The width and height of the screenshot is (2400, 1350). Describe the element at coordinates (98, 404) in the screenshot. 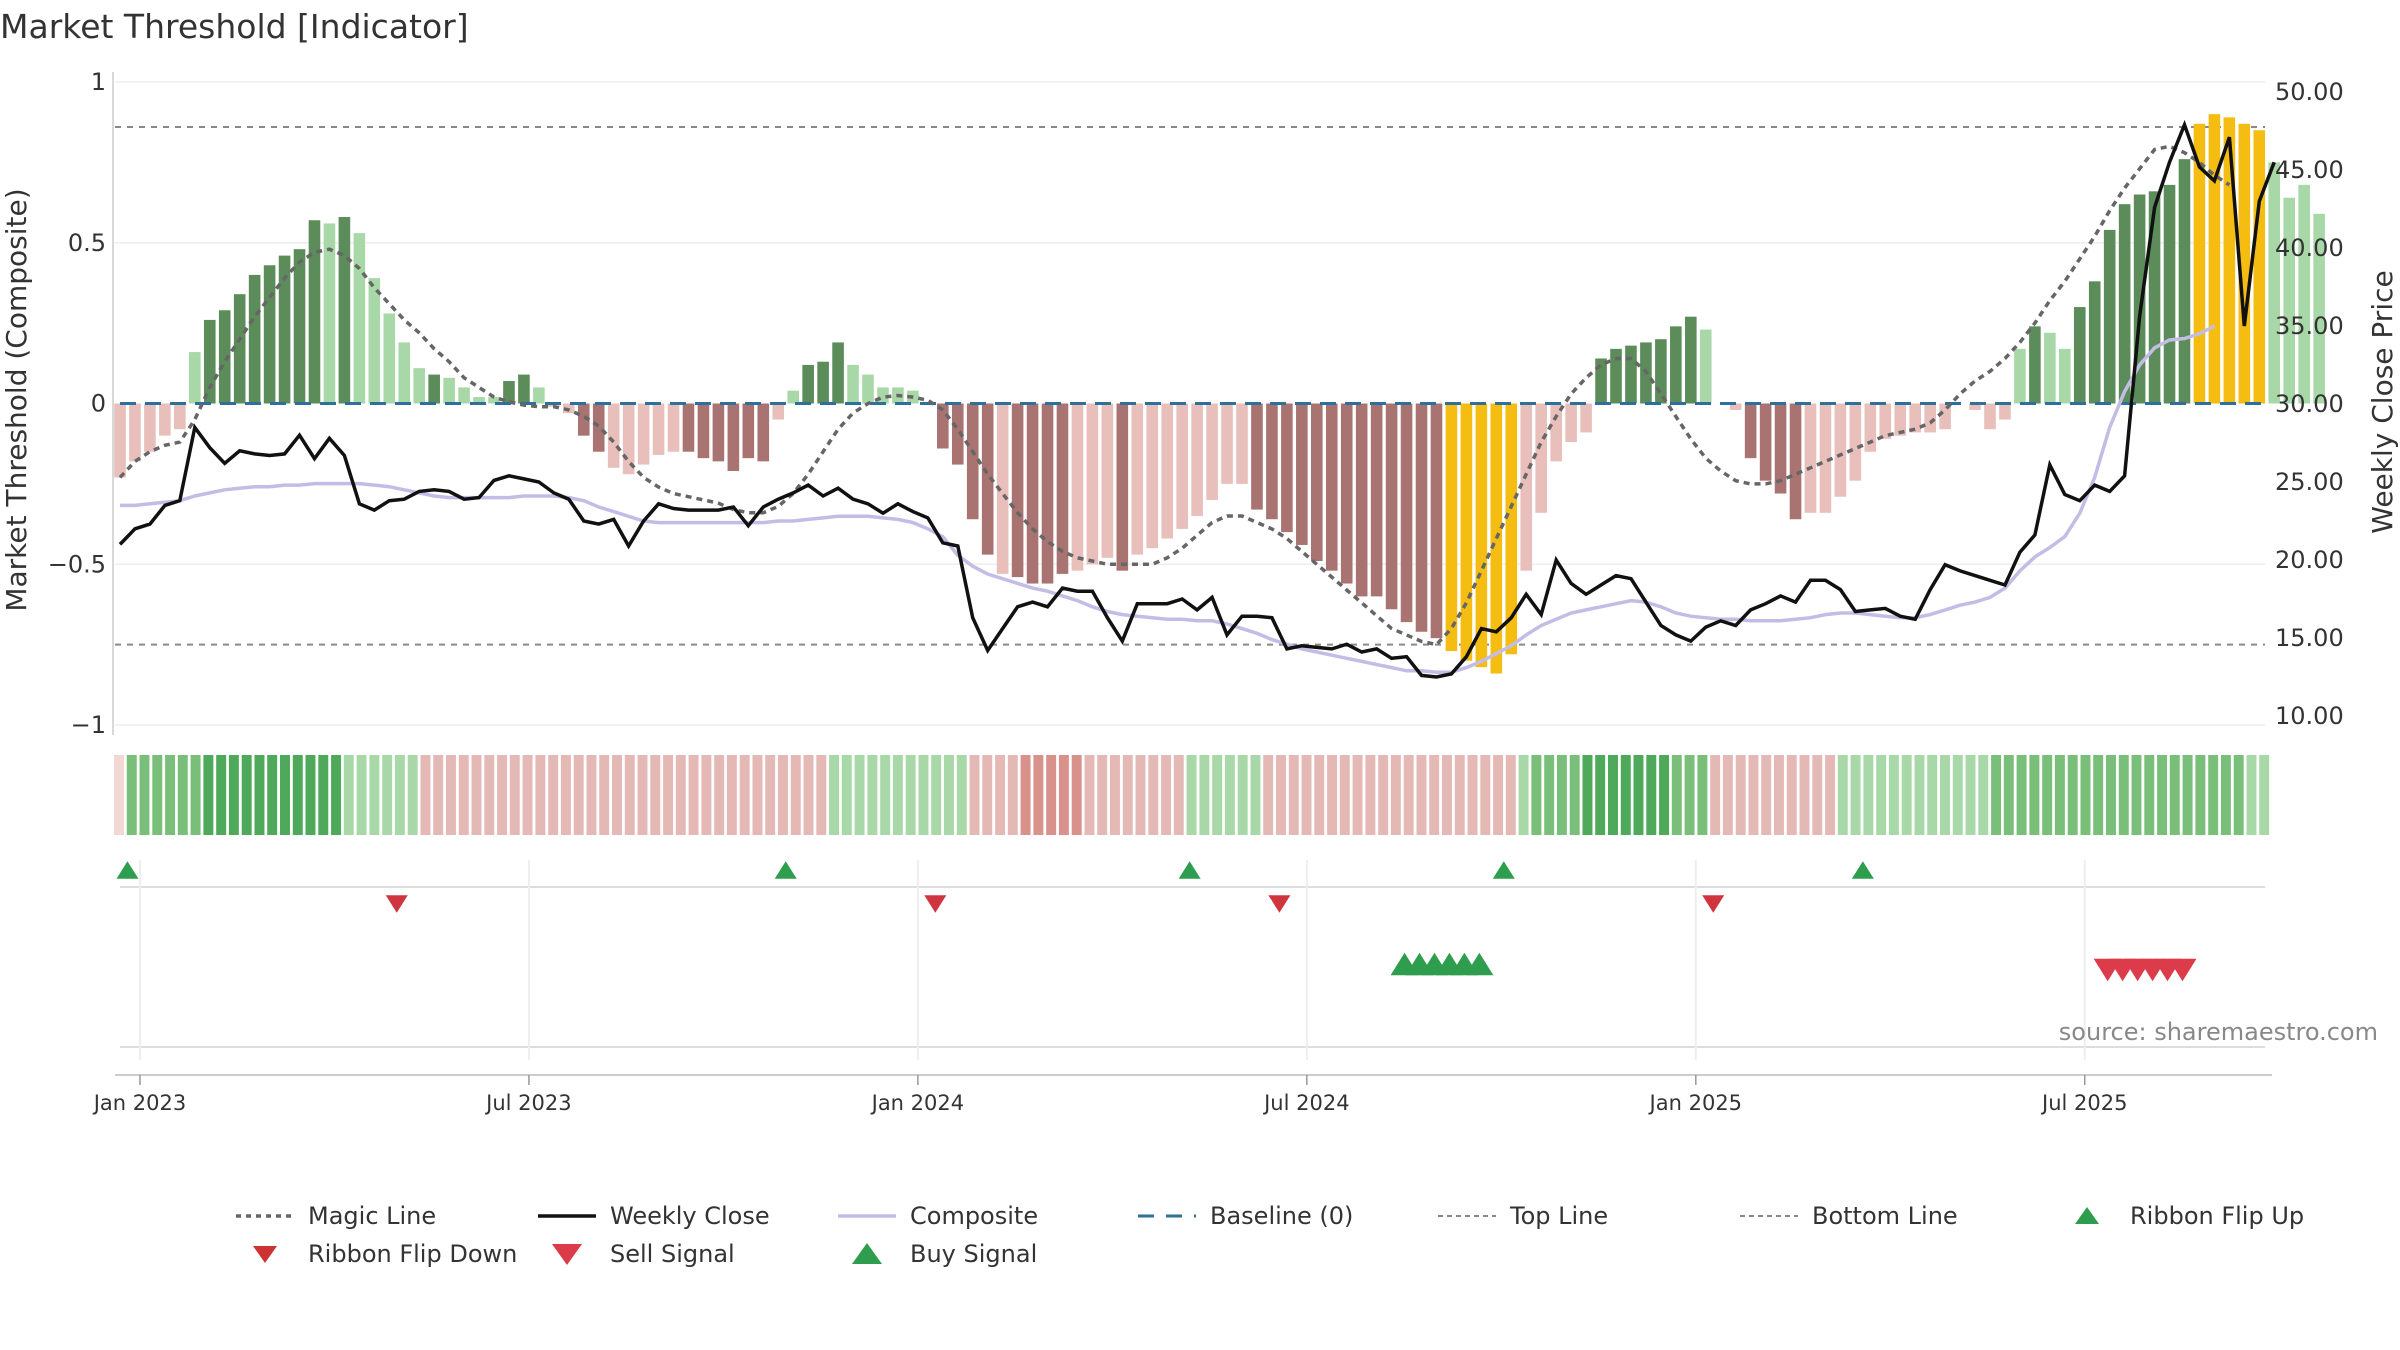

I see `y-tick-left: 0` at that location.